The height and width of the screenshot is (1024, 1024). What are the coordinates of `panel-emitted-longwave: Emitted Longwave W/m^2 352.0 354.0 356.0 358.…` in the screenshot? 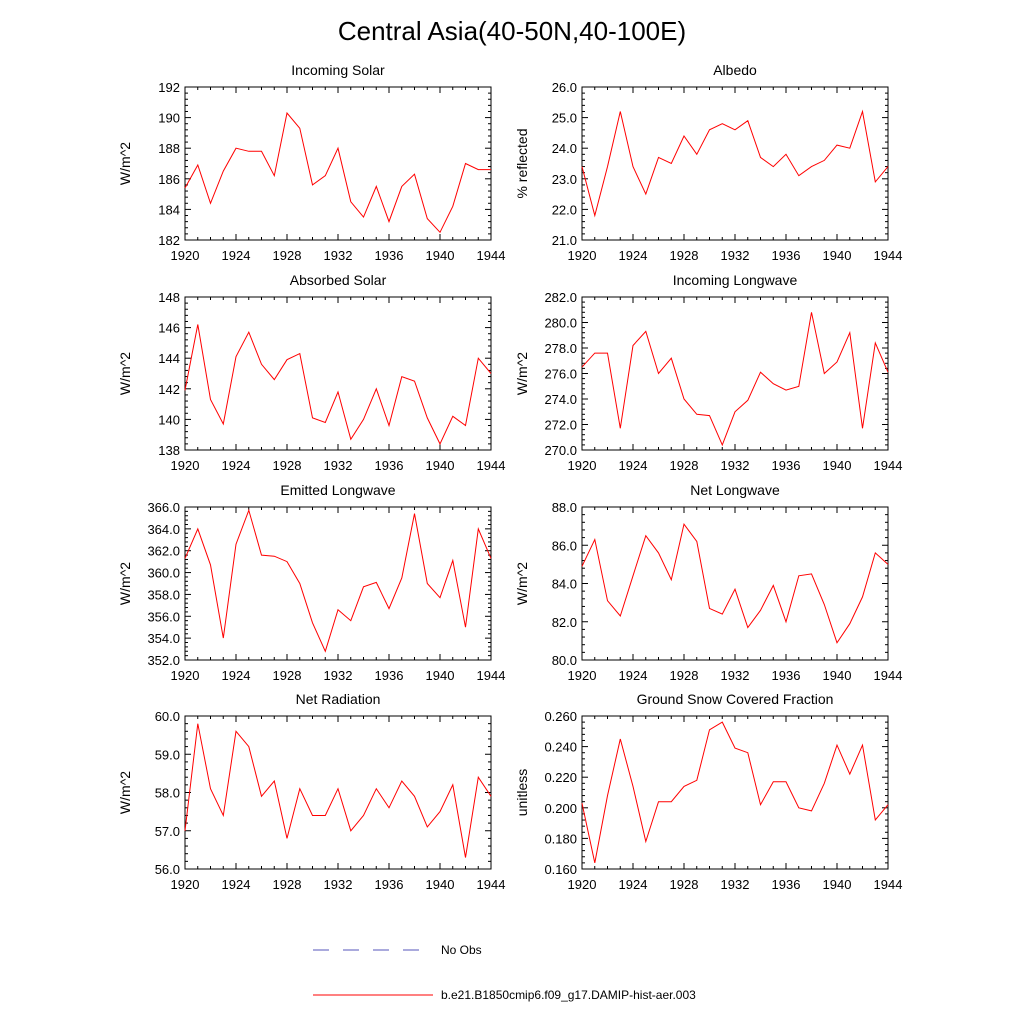 It's located at (311, 582).